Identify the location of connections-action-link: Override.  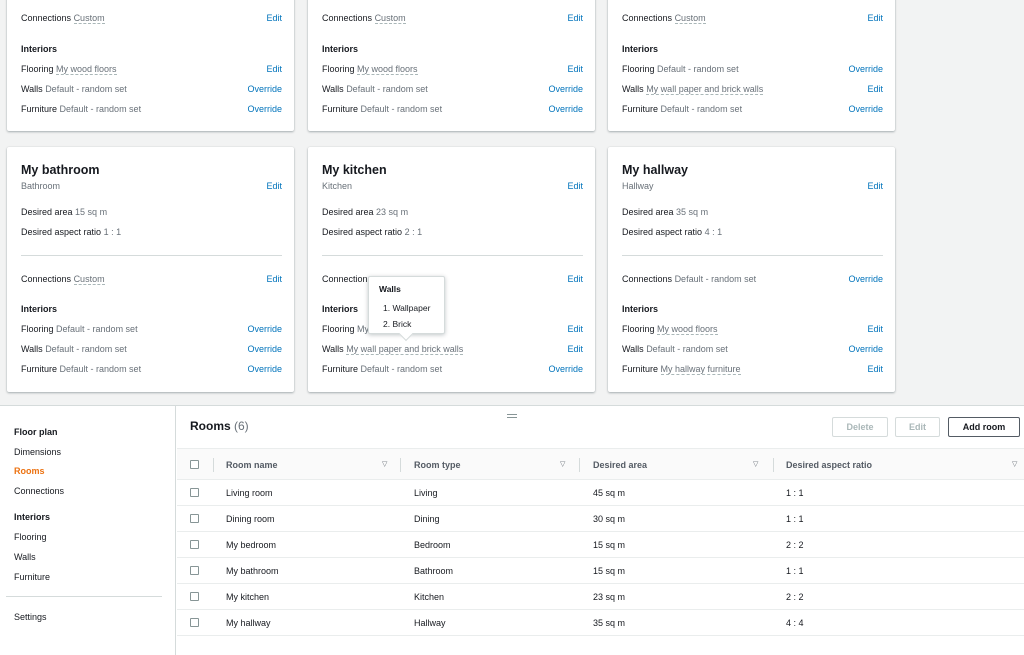
(865, 279).